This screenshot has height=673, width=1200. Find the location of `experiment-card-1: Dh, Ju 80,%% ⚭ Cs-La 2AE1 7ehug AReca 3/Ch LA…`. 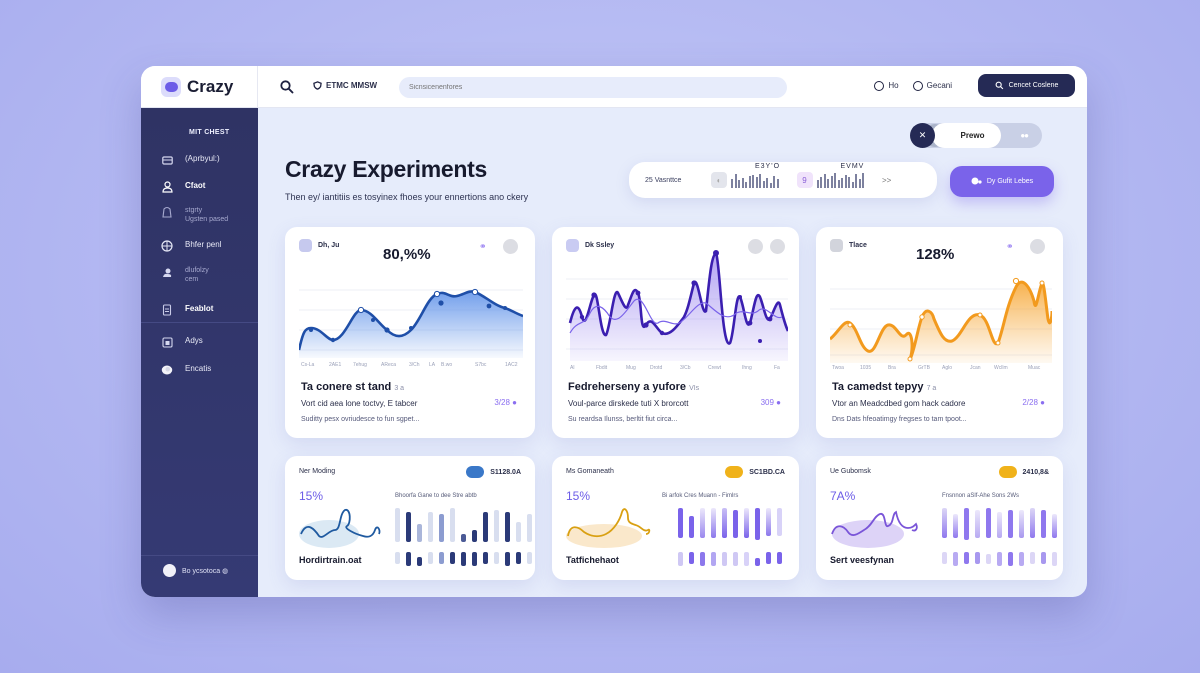

experiment-card-1: Dh, Ju 80,%% ⚭ Cs-La 2AE1 7ehug AReca 3/Ch LA… is located at coordinates (410, 332).